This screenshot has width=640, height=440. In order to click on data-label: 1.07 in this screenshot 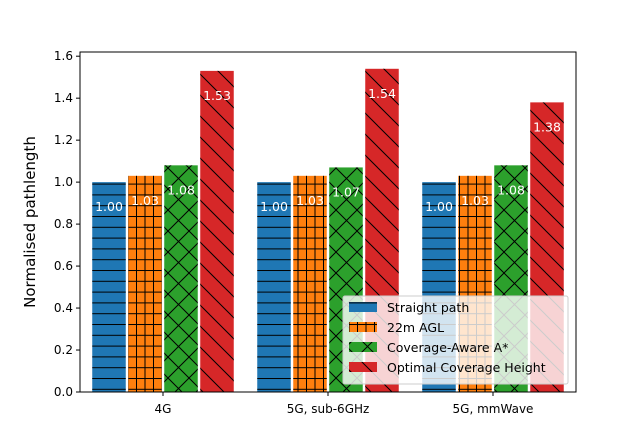, I will do `click(346, 191)`.